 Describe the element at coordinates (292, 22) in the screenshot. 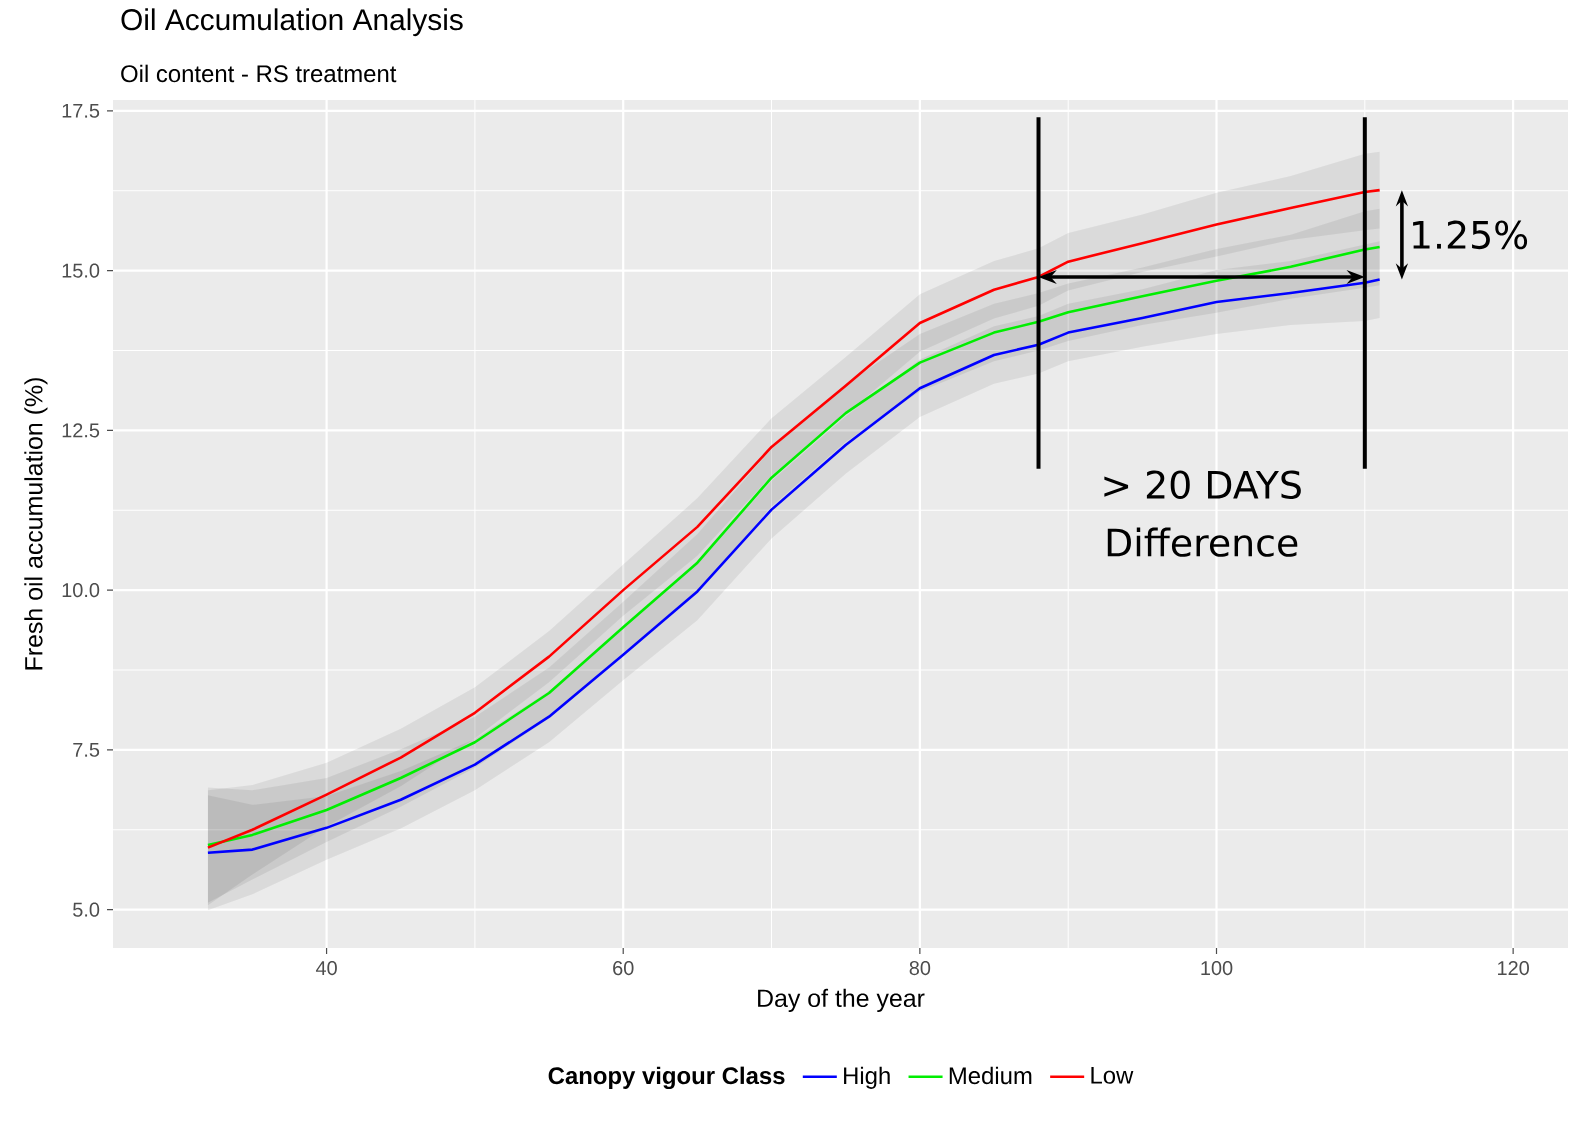

I see `chart-title: Oil Accumulation Analysis` at that location.